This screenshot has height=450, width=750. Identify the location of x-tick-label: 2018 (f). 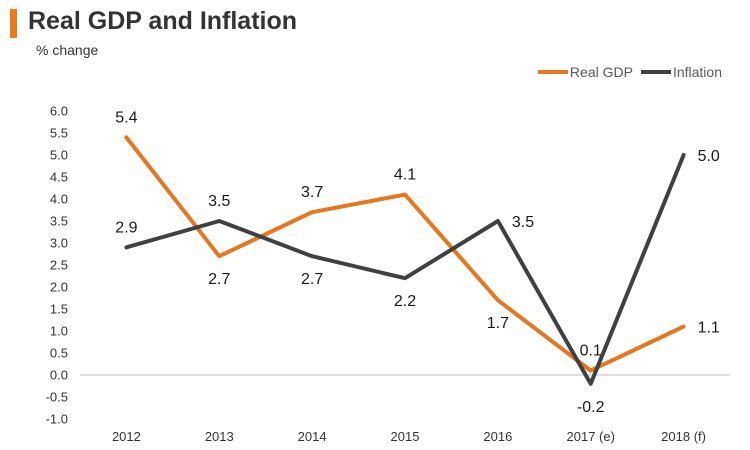
(683, 436).